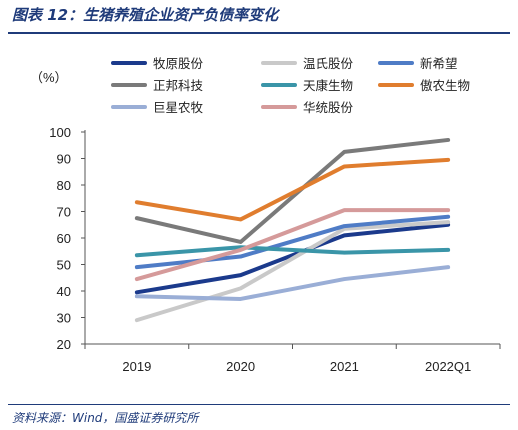 The width and height of the screenshot is (518, 430). What do you see at coordinates (178, 63) in the screenshot?
I see `legend-label: 牧原股份` at bounding box center [178, 63].